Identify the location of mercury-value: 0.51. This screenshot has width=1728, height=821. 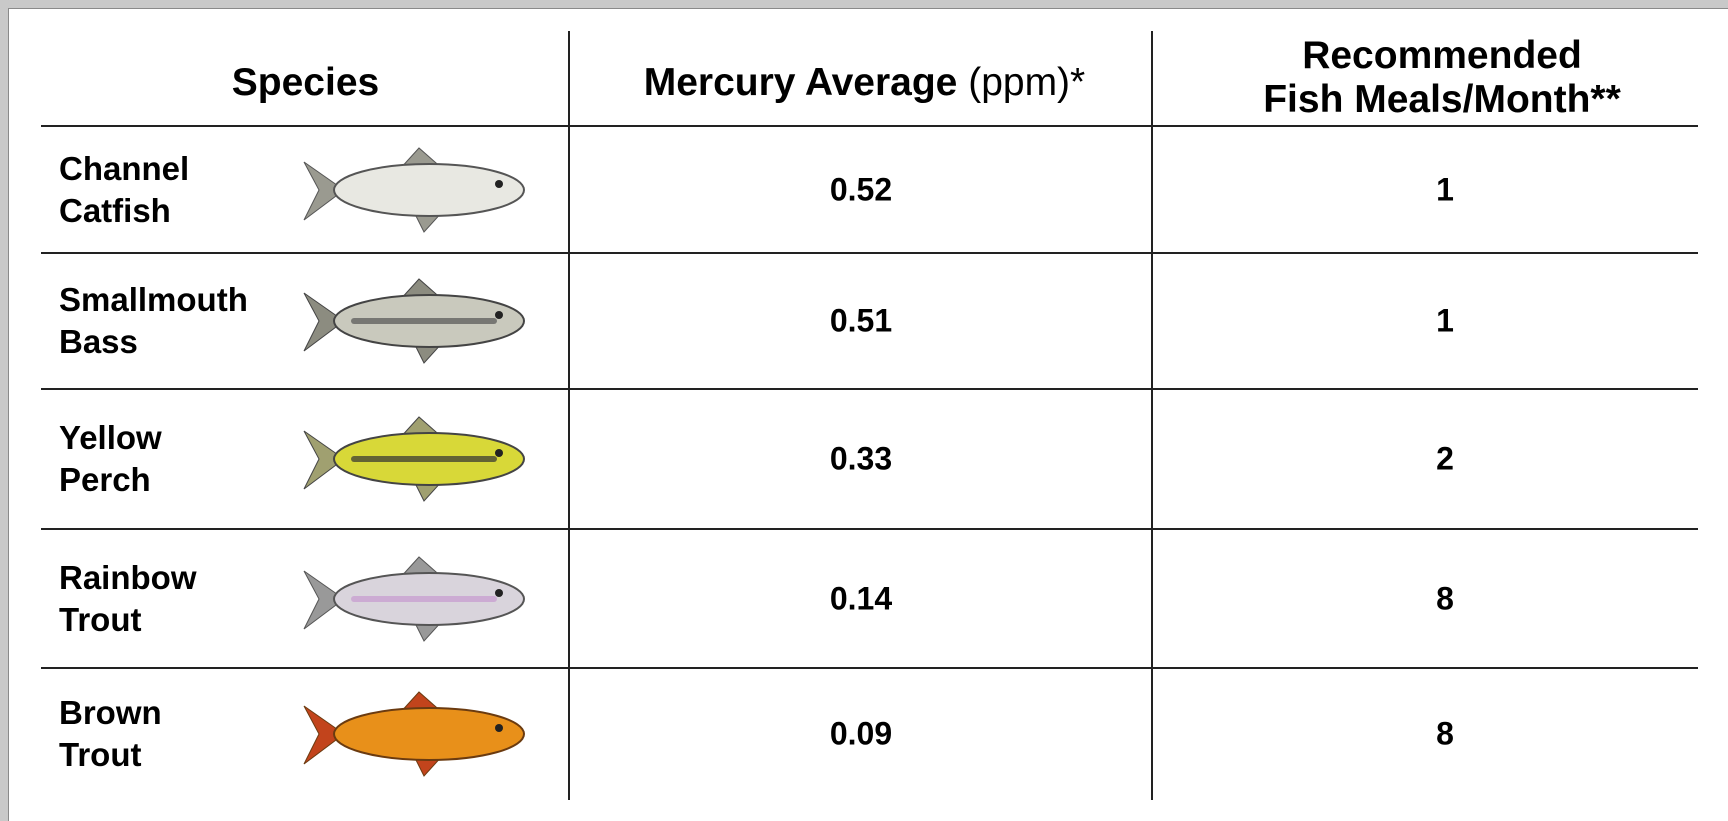
(861, 320).